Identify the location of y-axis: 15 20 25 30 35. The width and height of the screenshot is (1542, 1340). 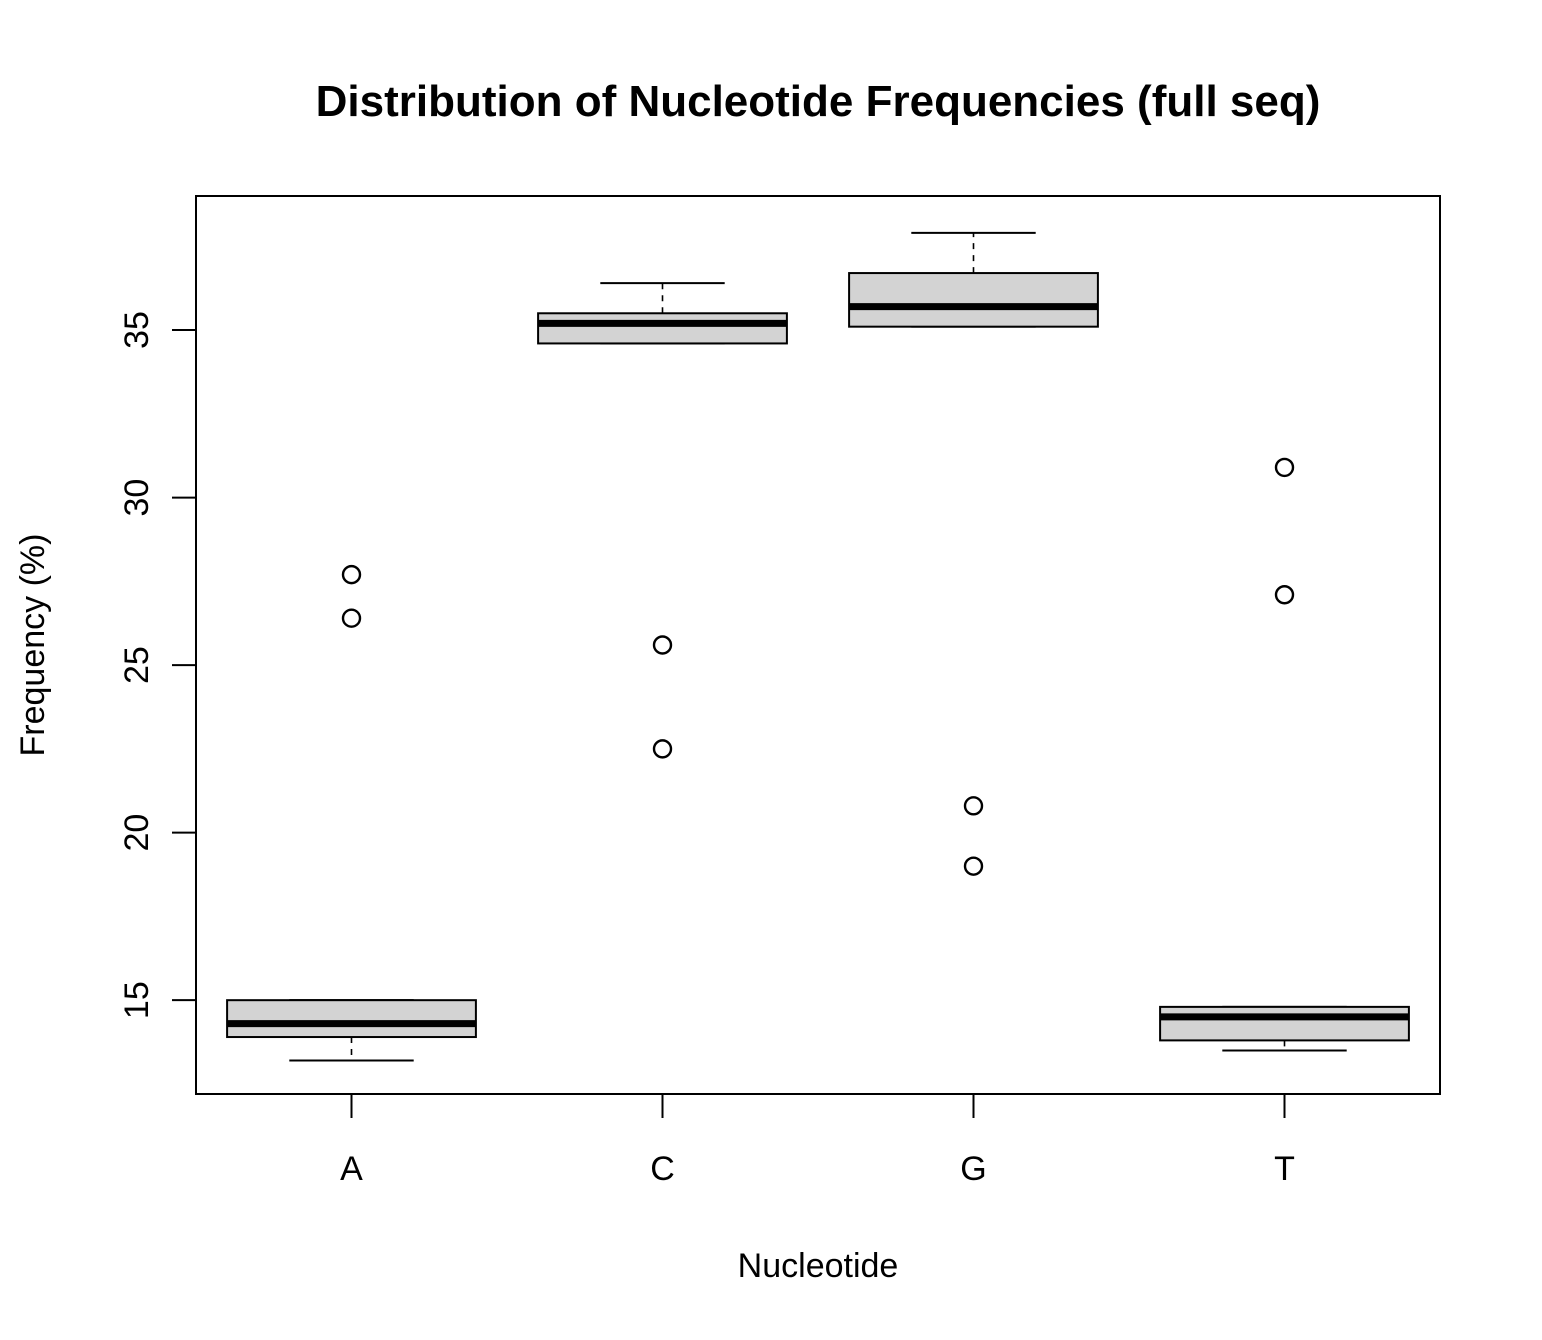
(157, 665).